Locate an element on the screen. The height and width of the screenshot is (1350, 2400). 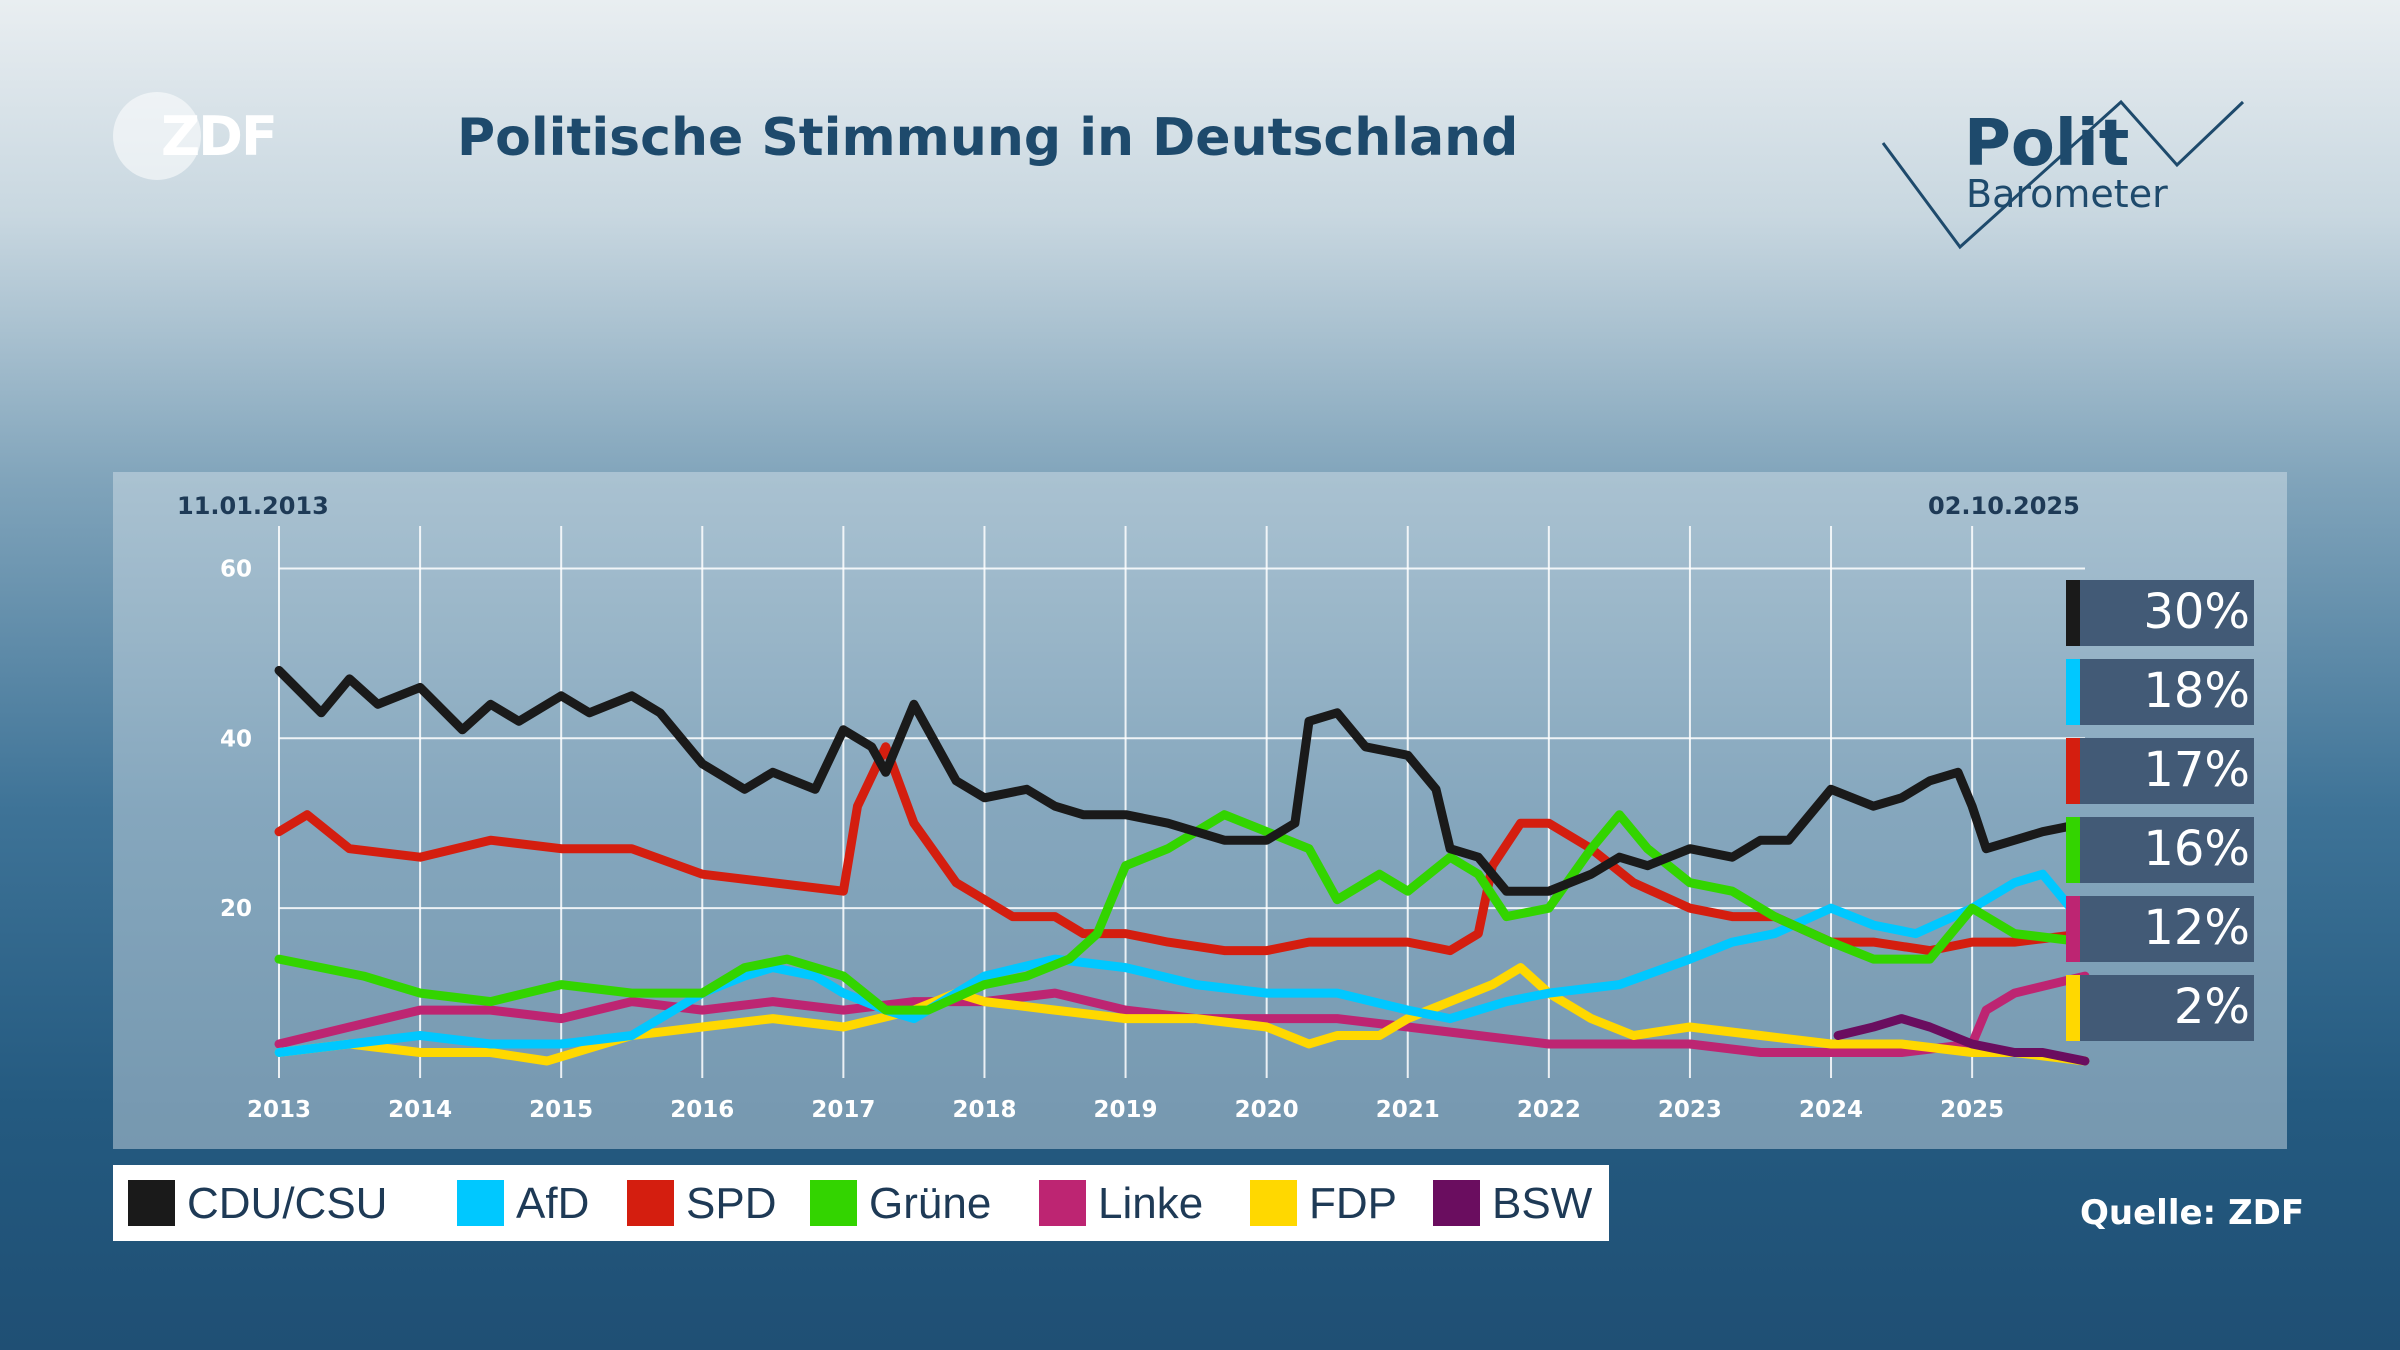
value-badge: 16% is located at coordinates (2160, 850).